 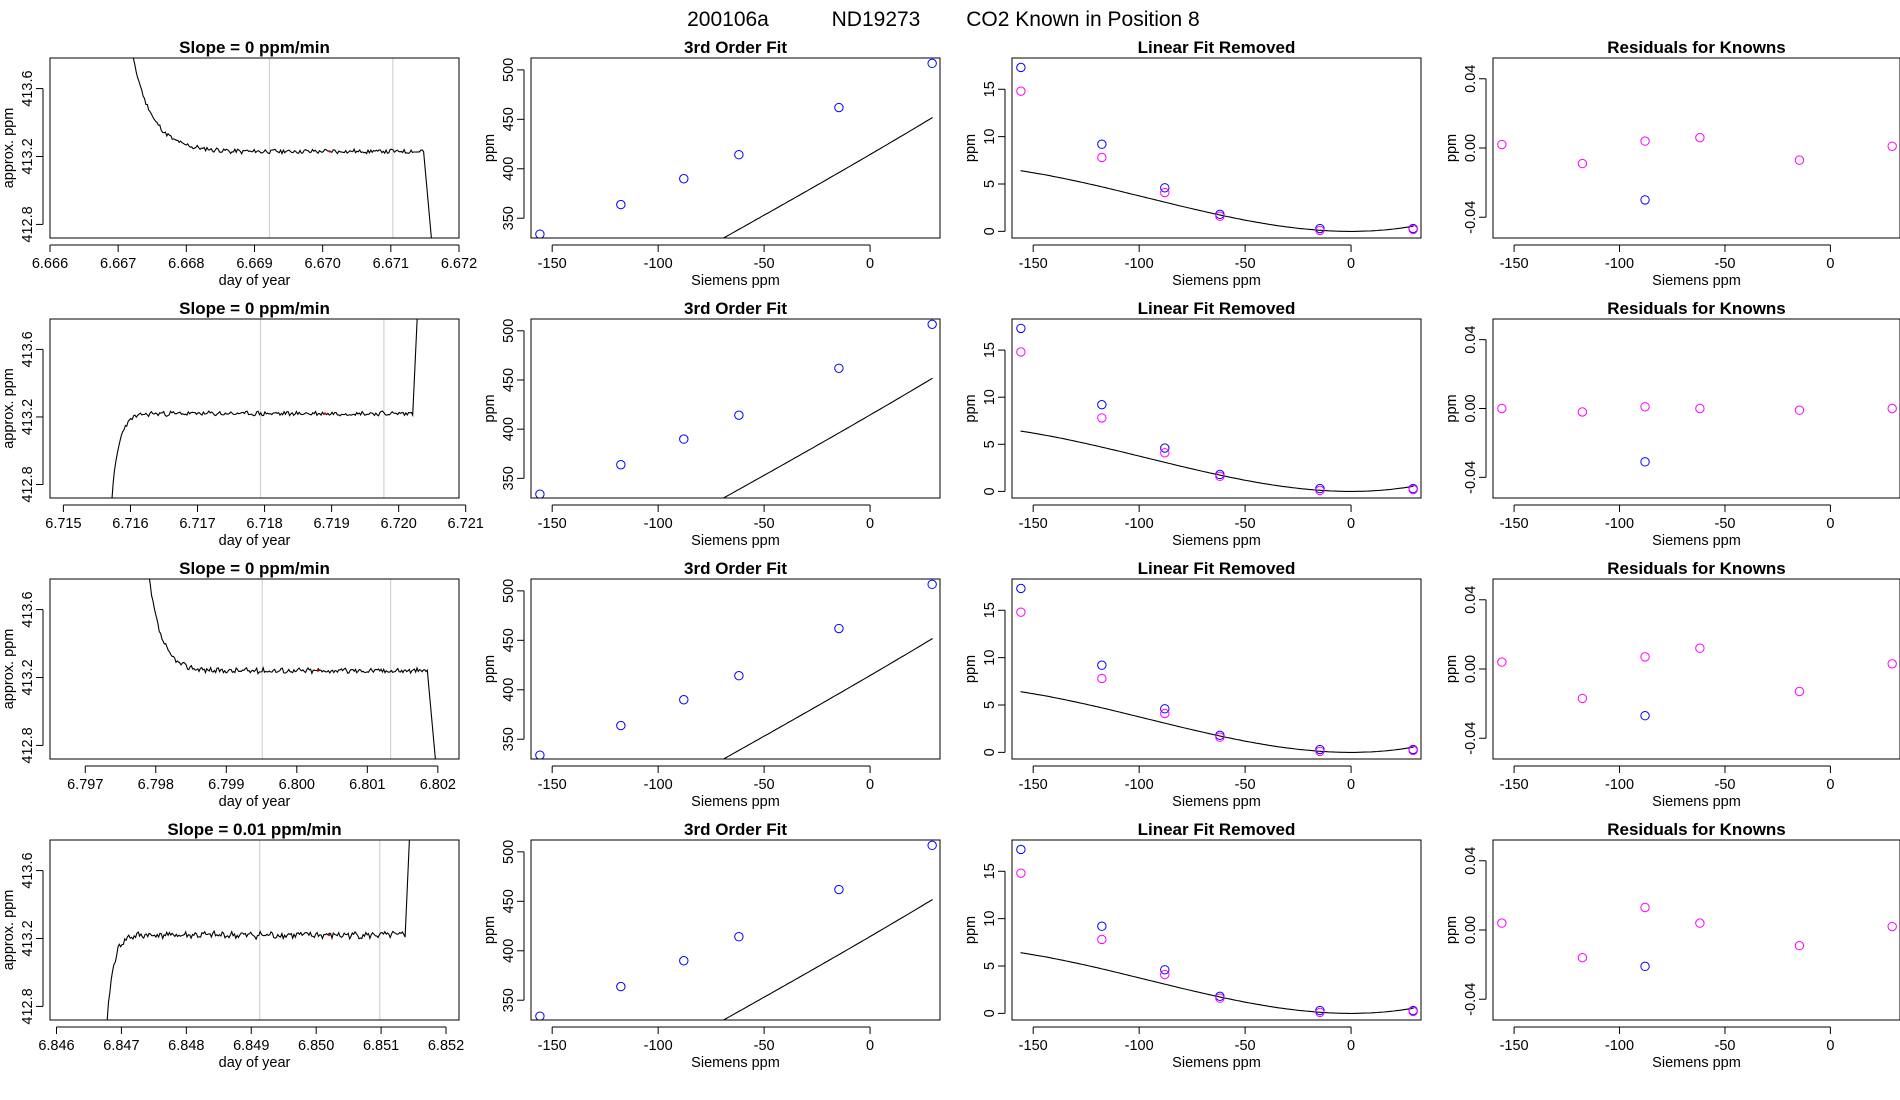 What do you see at coordinates (1471, 930) in the screenshot?
I see `y-tick-label: 0.00` at bounding box center [1471, 930].